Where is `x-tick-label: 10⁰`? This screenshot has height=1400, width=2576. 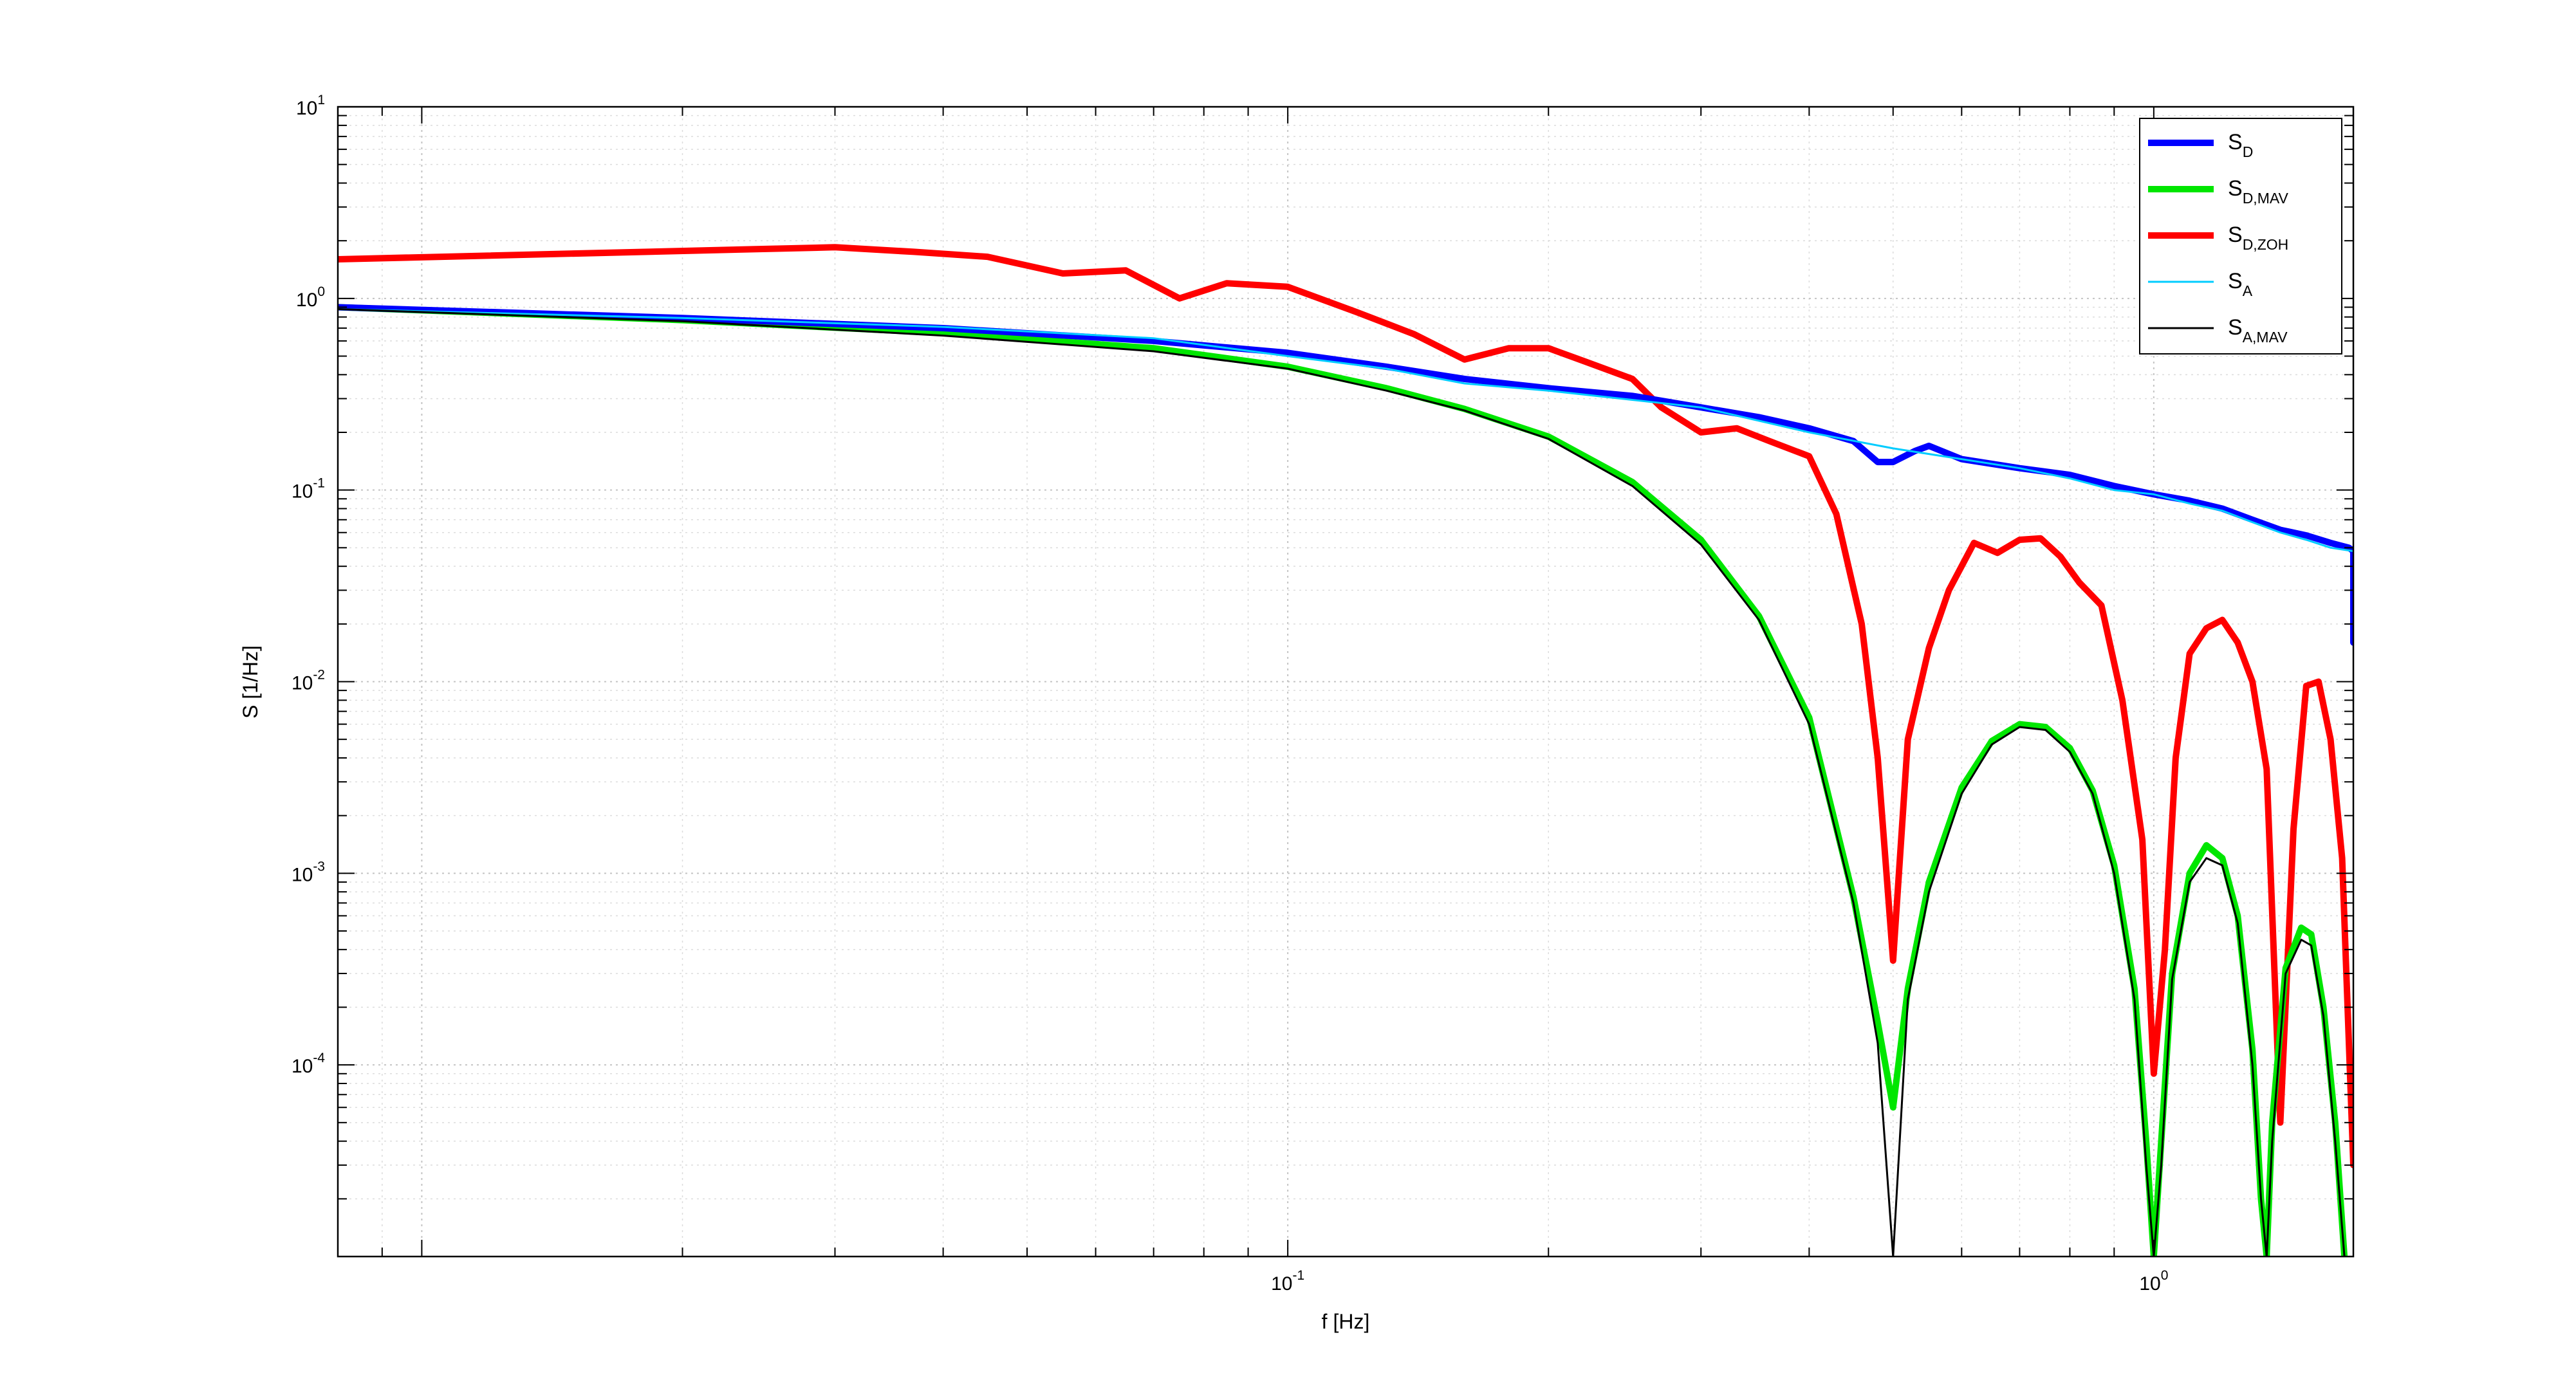
x-tick-label: 10⁰ is located at coordinates (2153, 1281).